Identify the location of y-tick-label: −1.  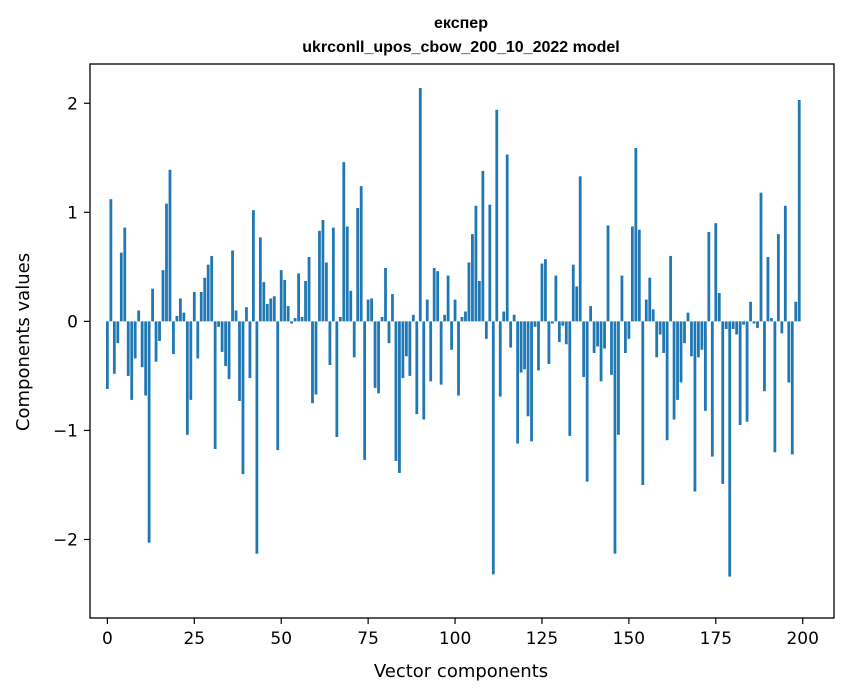
(65, 431).